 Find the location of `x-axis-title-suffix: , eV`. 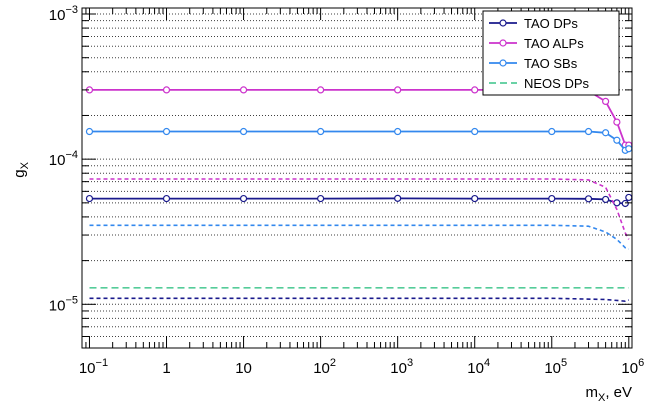

x-axis-title-suffix: , eV is located at coordinates (618, 392).